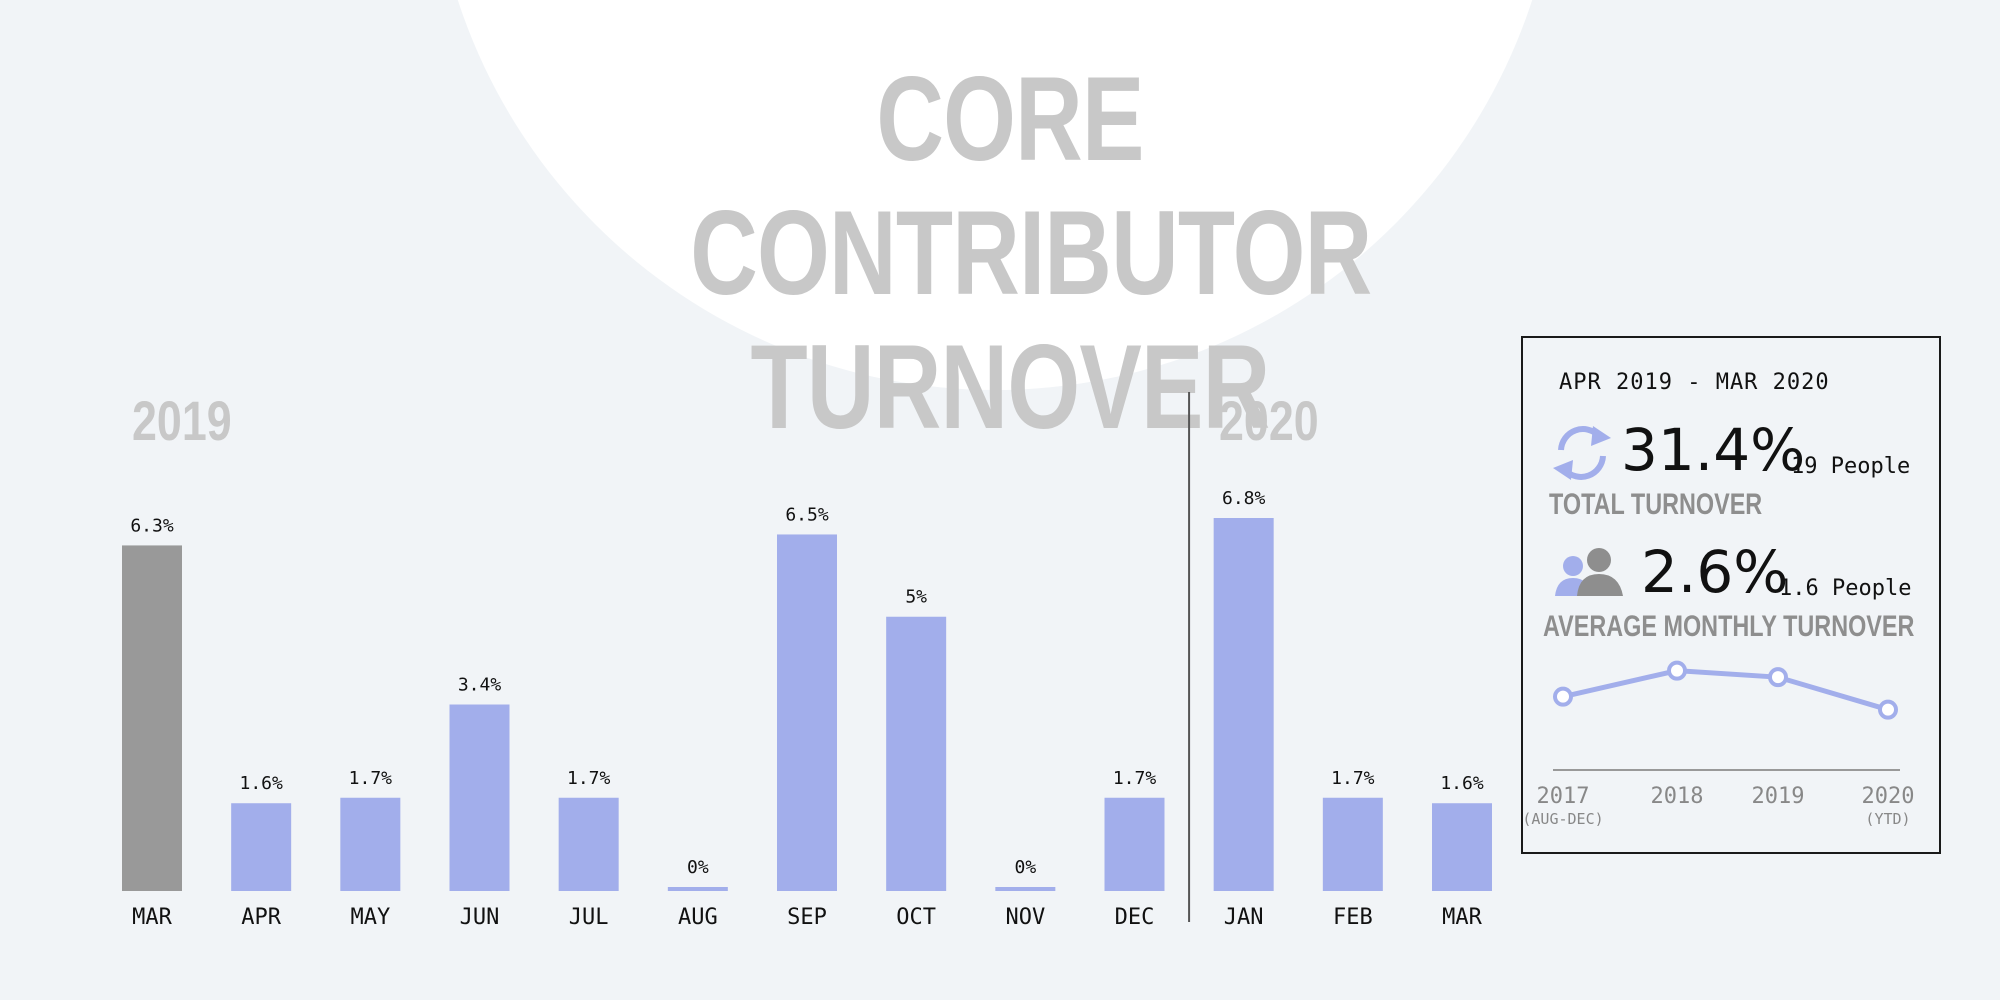 The width and height of the screenshot is (2000, 1000). What do you see at coordinates (1656, 504) in the screenshot?
I see `total-turnover-caption: TOTAL TURNOVER` at bounding box center [1656, 504].